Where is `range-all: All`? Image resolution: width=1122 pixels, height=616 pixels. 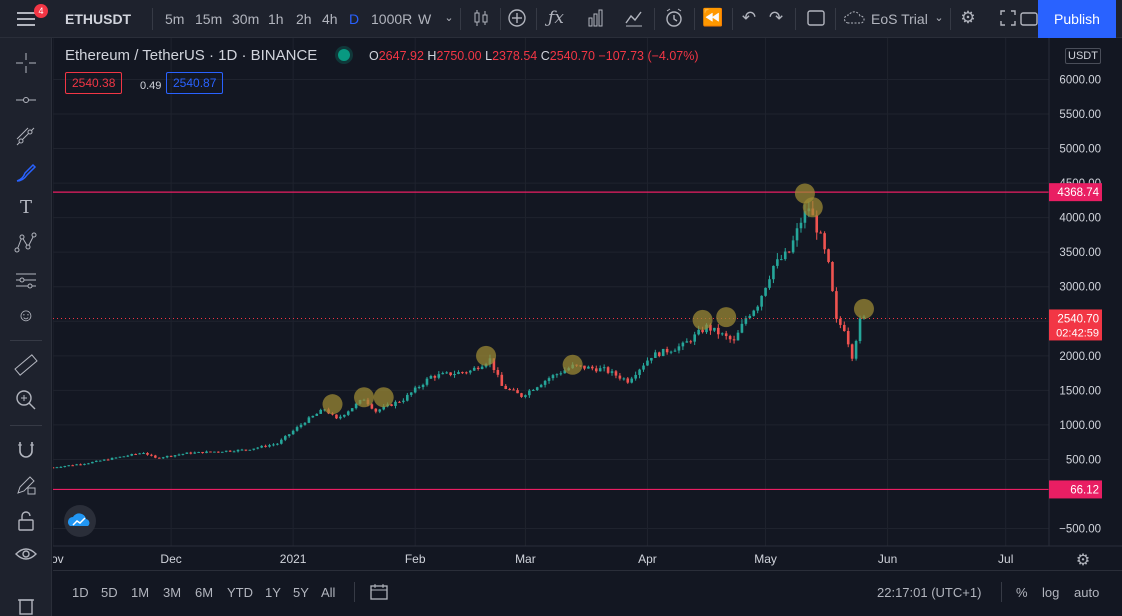
range-all: All is located at coordinates (328, 592).